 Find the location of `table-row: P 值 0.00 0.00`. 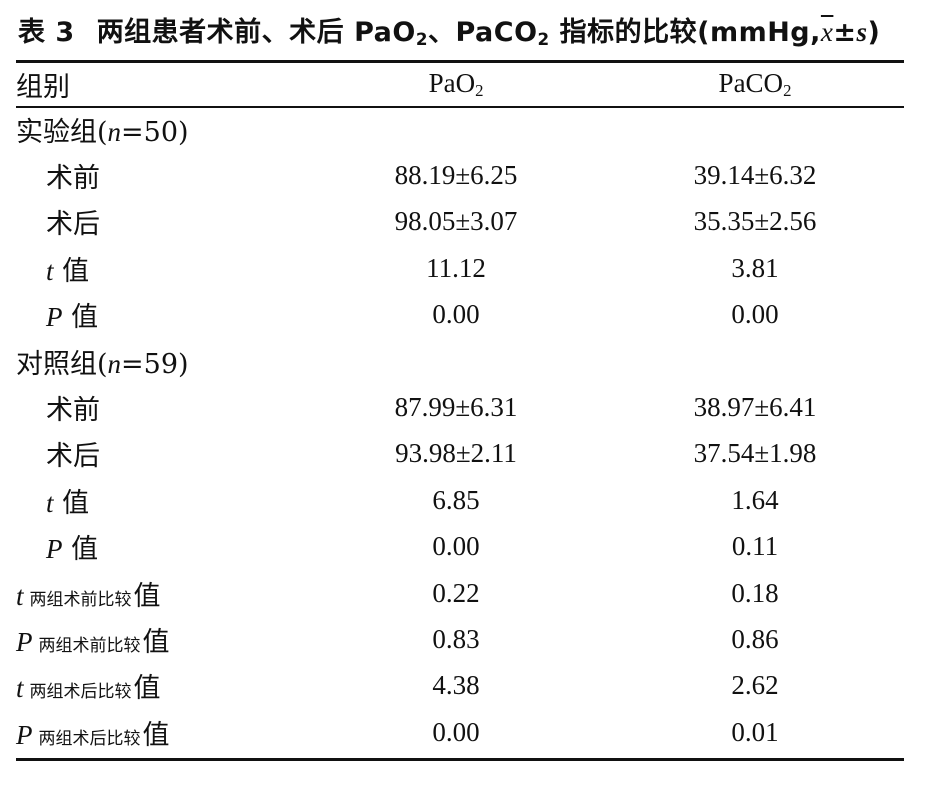

table-row: P 值 0.00 0.00 is located at coordinates (412, 316).